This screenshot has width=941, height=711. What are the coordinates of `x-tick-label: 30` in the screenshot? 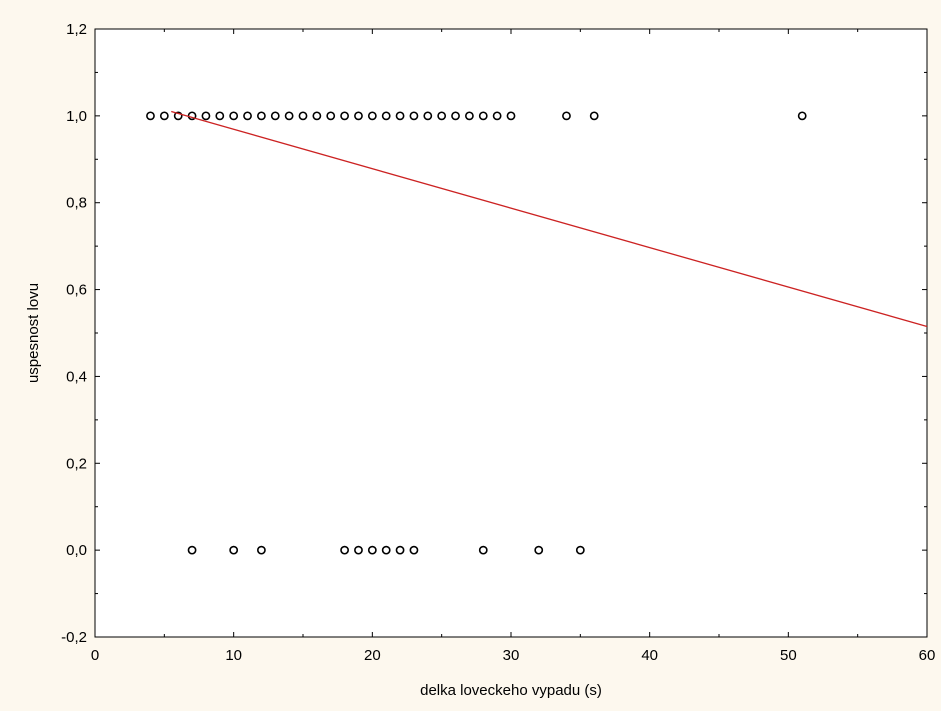 It's located at (511, 655).